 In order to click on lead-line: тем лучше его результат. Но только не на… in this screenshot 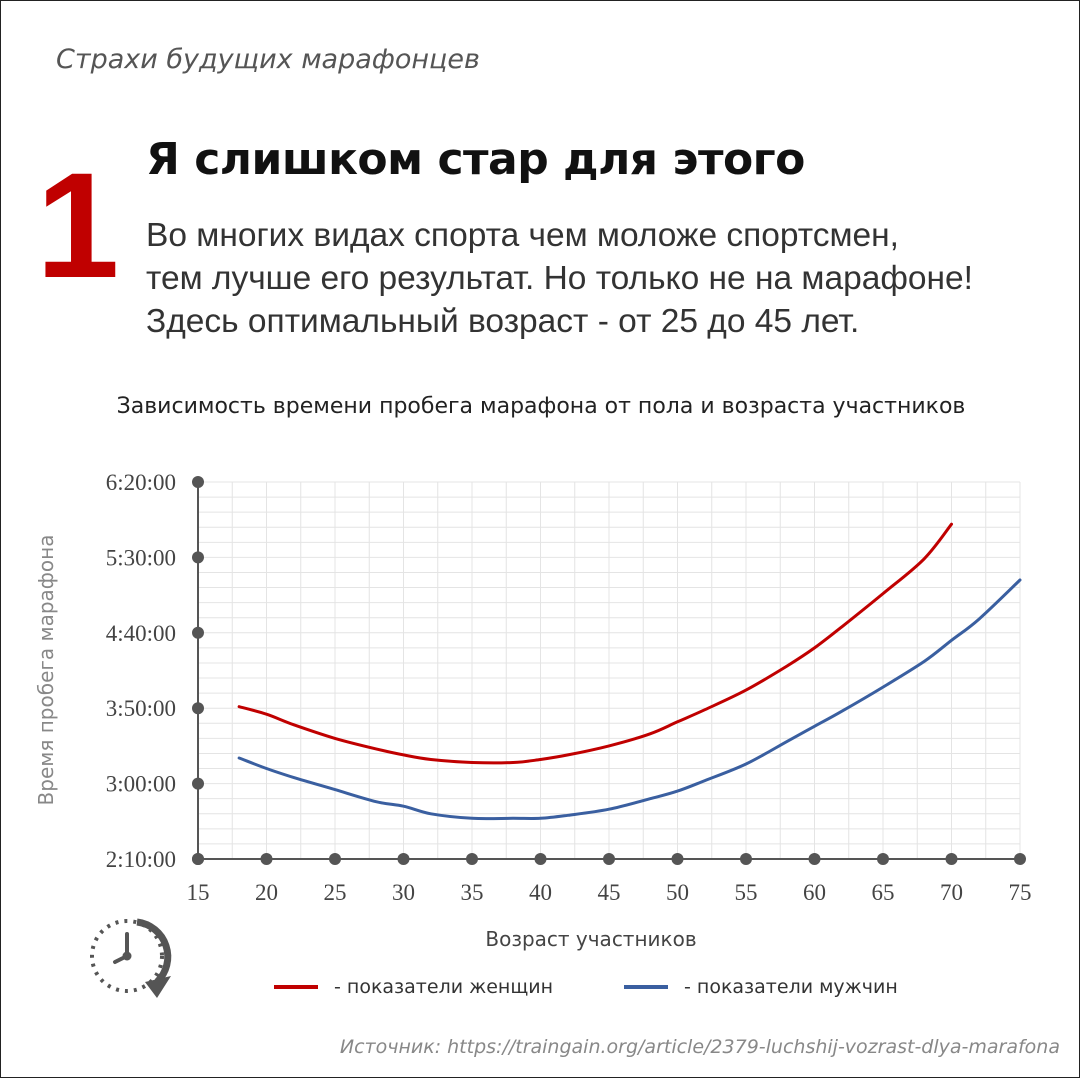, I will do `click(559, 278)`.